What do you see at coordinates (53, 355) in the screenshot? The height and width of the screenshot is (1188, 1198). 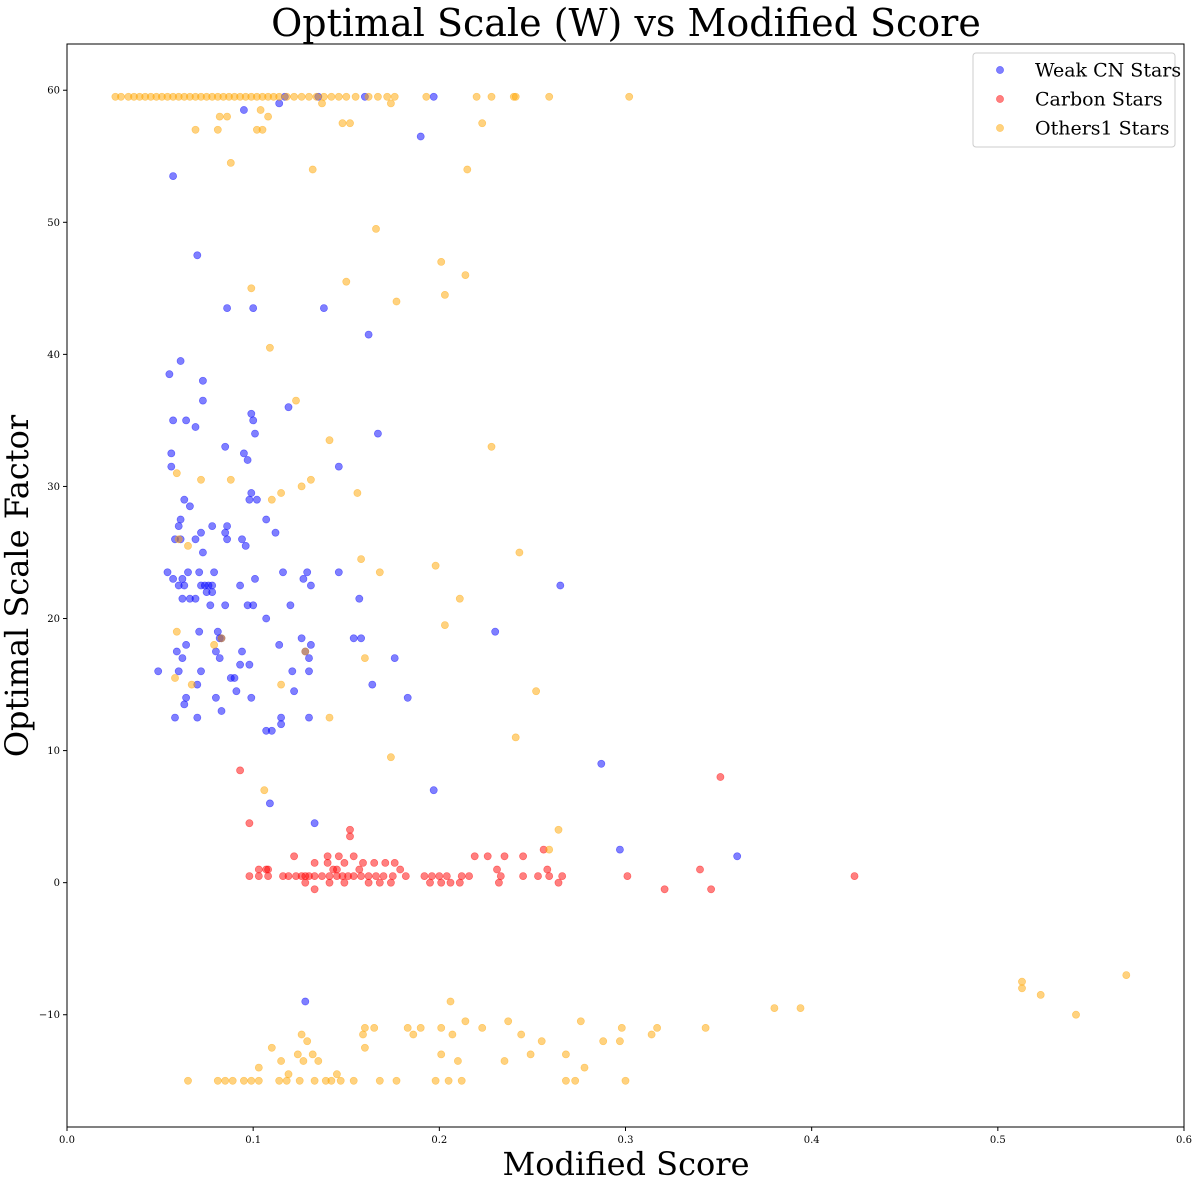 I see `y-tick-label: 40` at bounding box center [53, 355].